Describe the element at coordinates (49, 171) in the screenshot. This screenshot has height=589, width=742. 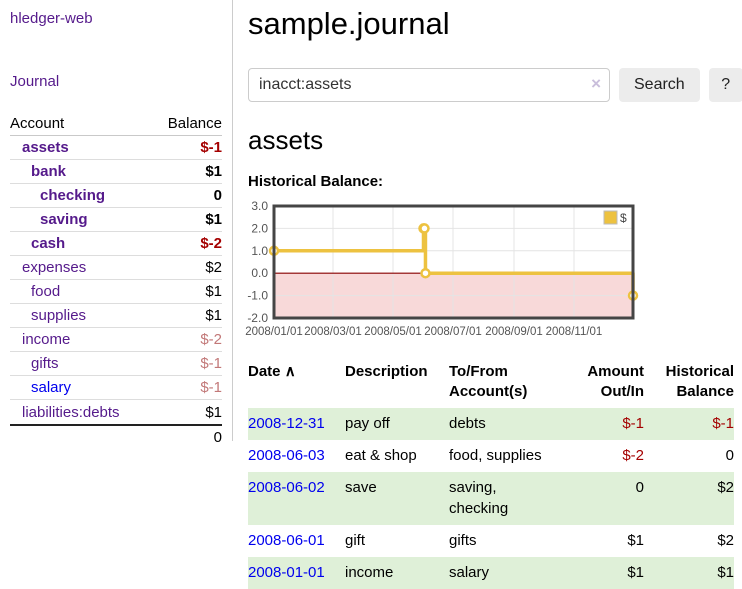
I see `sidebar-account-link-bank: bank` at that location.